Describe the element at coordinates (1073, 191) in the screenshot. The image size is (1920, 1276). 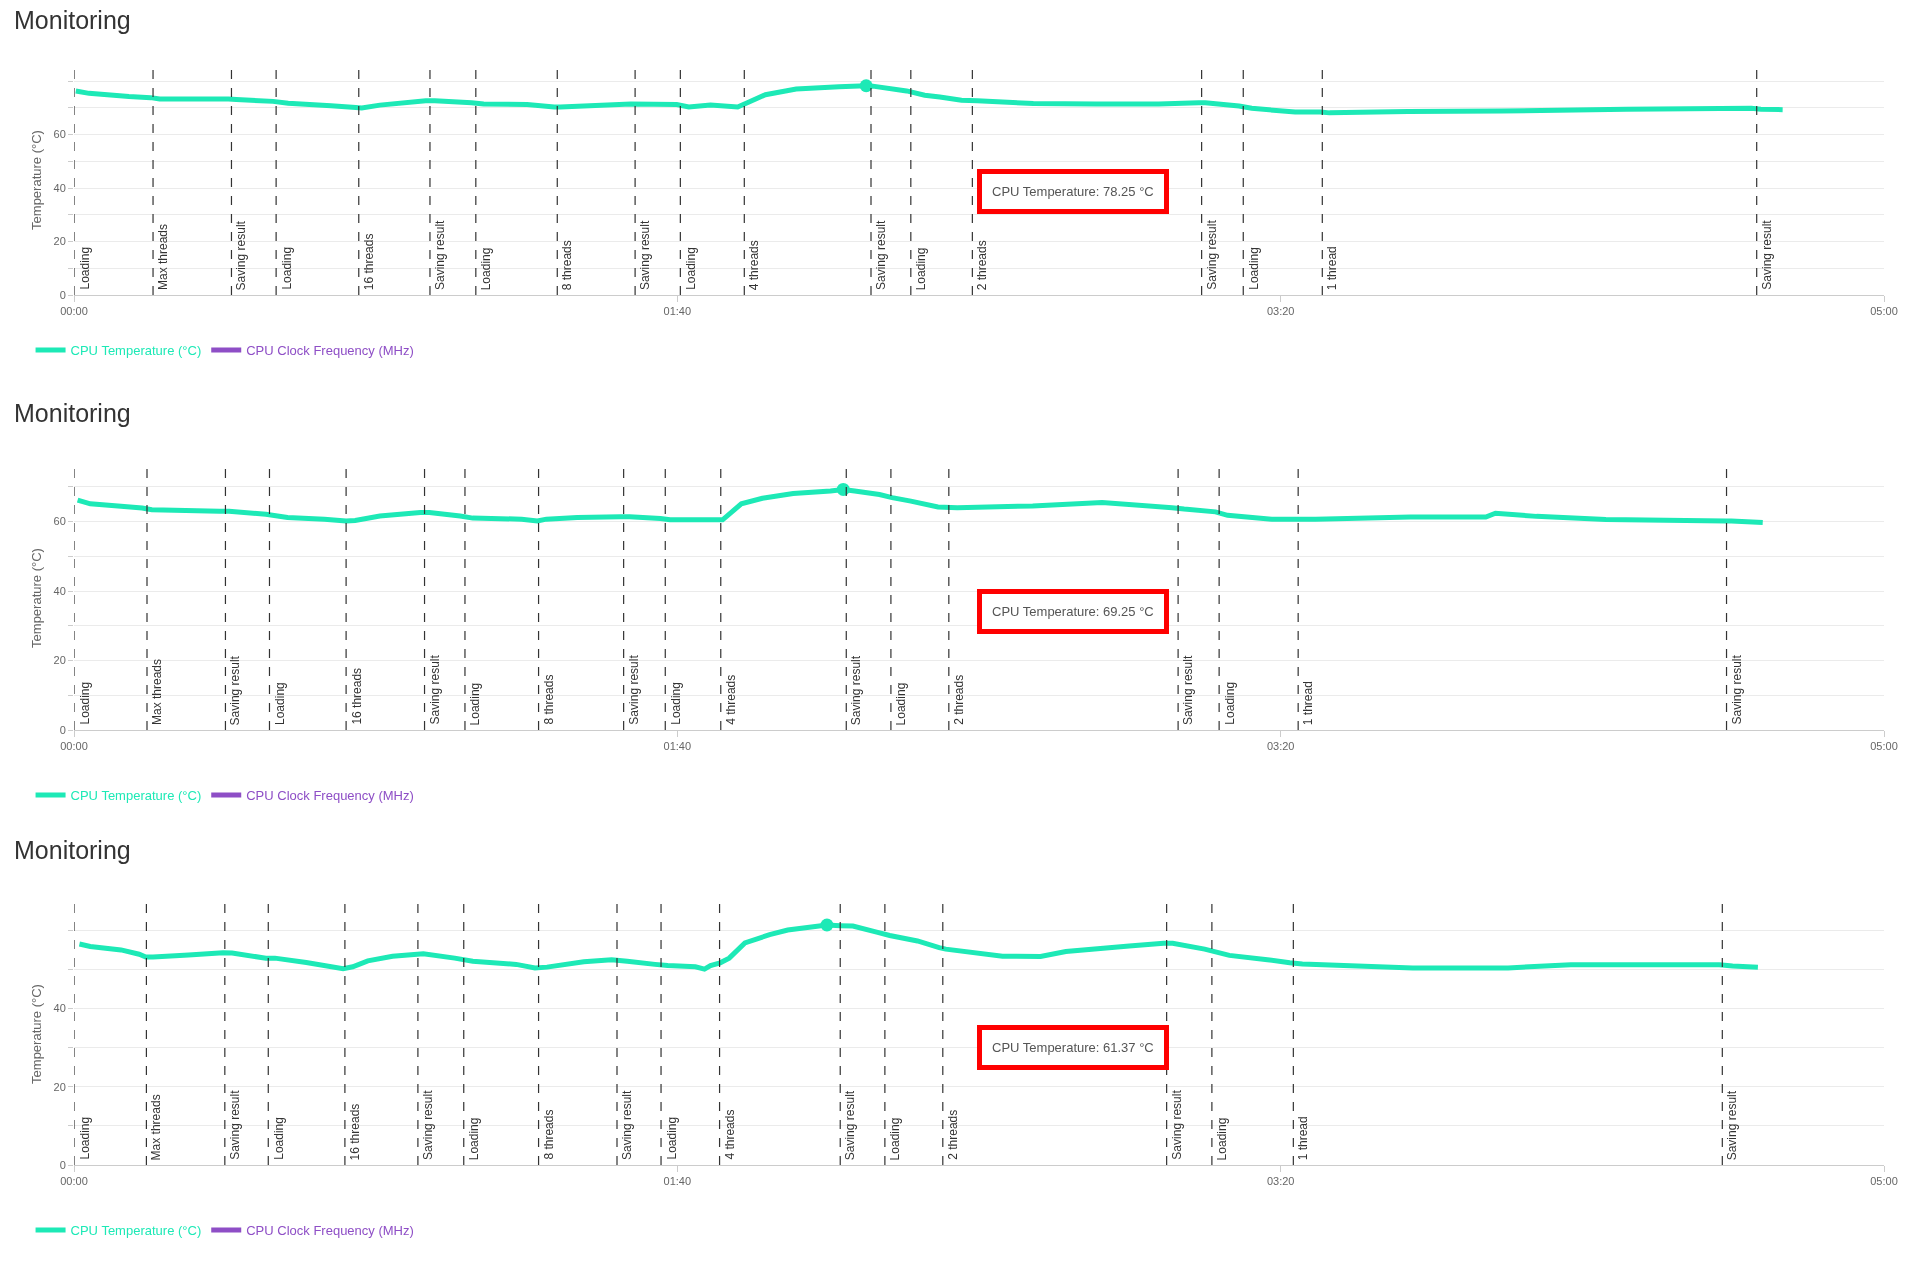
I see `annotation: CPU Temperature: 78.25 °C` at that location.